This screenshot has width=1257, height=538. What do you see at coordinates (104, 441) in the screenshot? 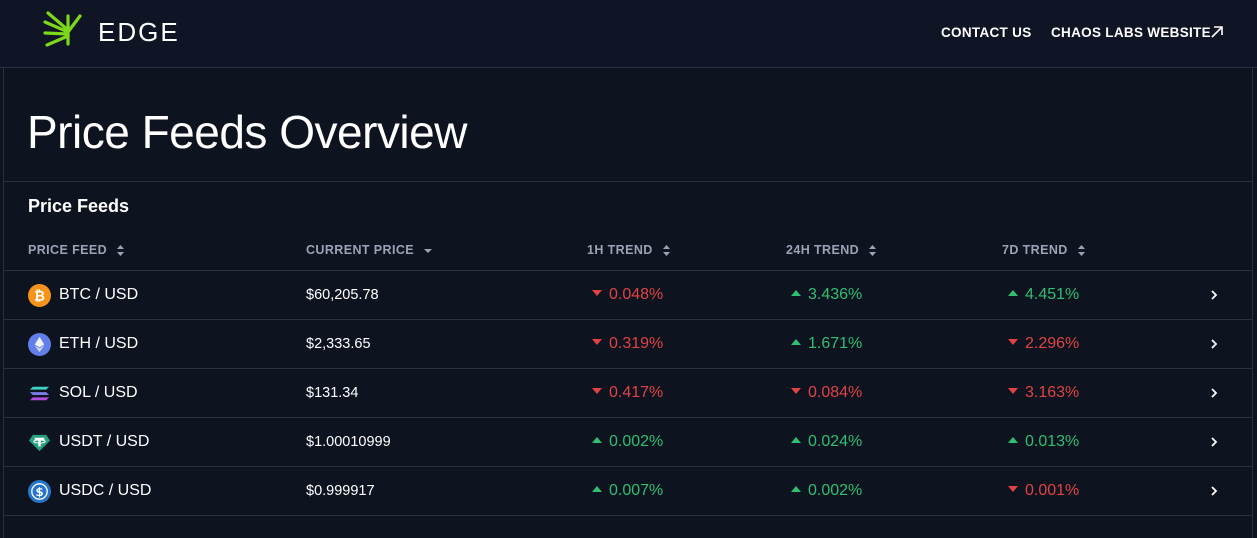
I see `price-feed-pair: USDT / USD` at bounding box center [104, 441].